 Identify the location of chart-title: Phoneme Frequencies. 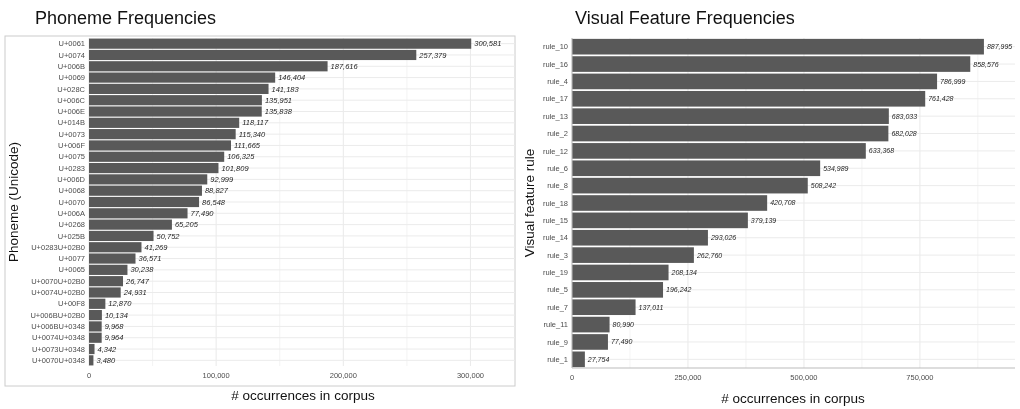
(126, 18).